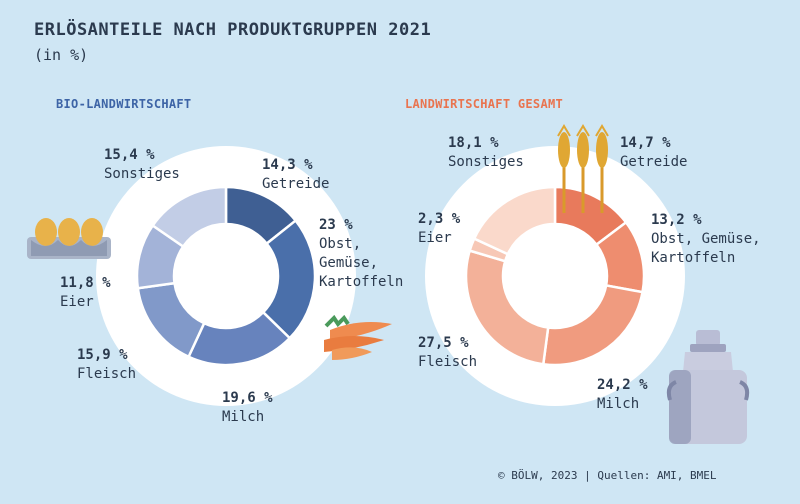 This screenshot has height=504, width=800. Describe the element at coordinates (296, 174) in the screenshot. I see `bio-label-getreide: 14,3 % Getreide` at that location.